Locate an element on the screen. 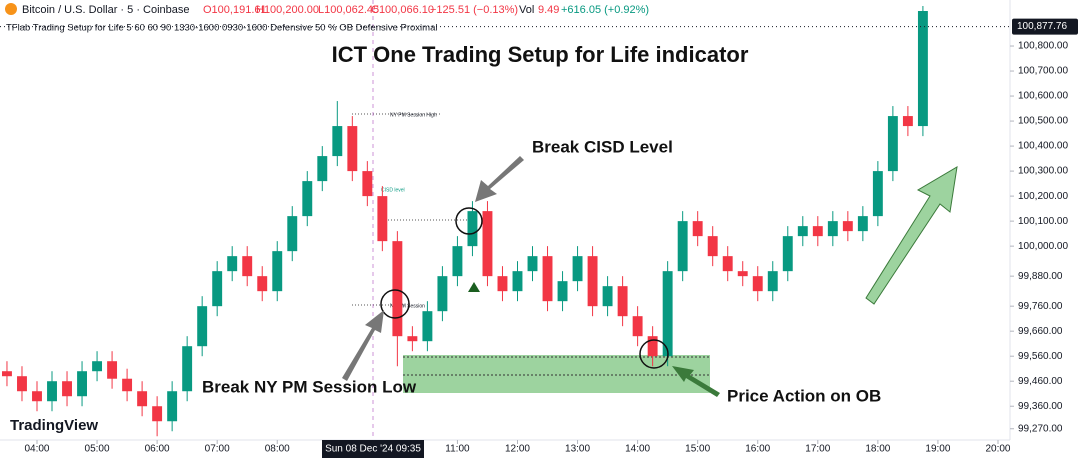 This screenshot has height=458, width=1080. signal-marker is located at coordinates (474, 287).